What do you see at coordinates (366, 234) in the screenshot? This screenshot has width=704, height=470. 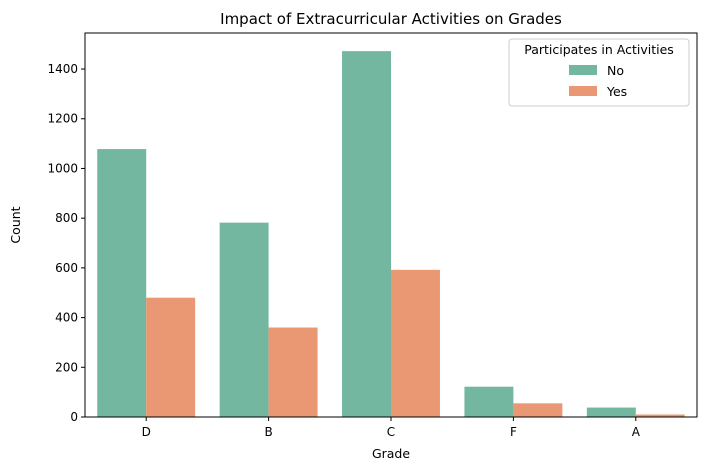 I see `bar-no-c` at bounding box center [366, 234].